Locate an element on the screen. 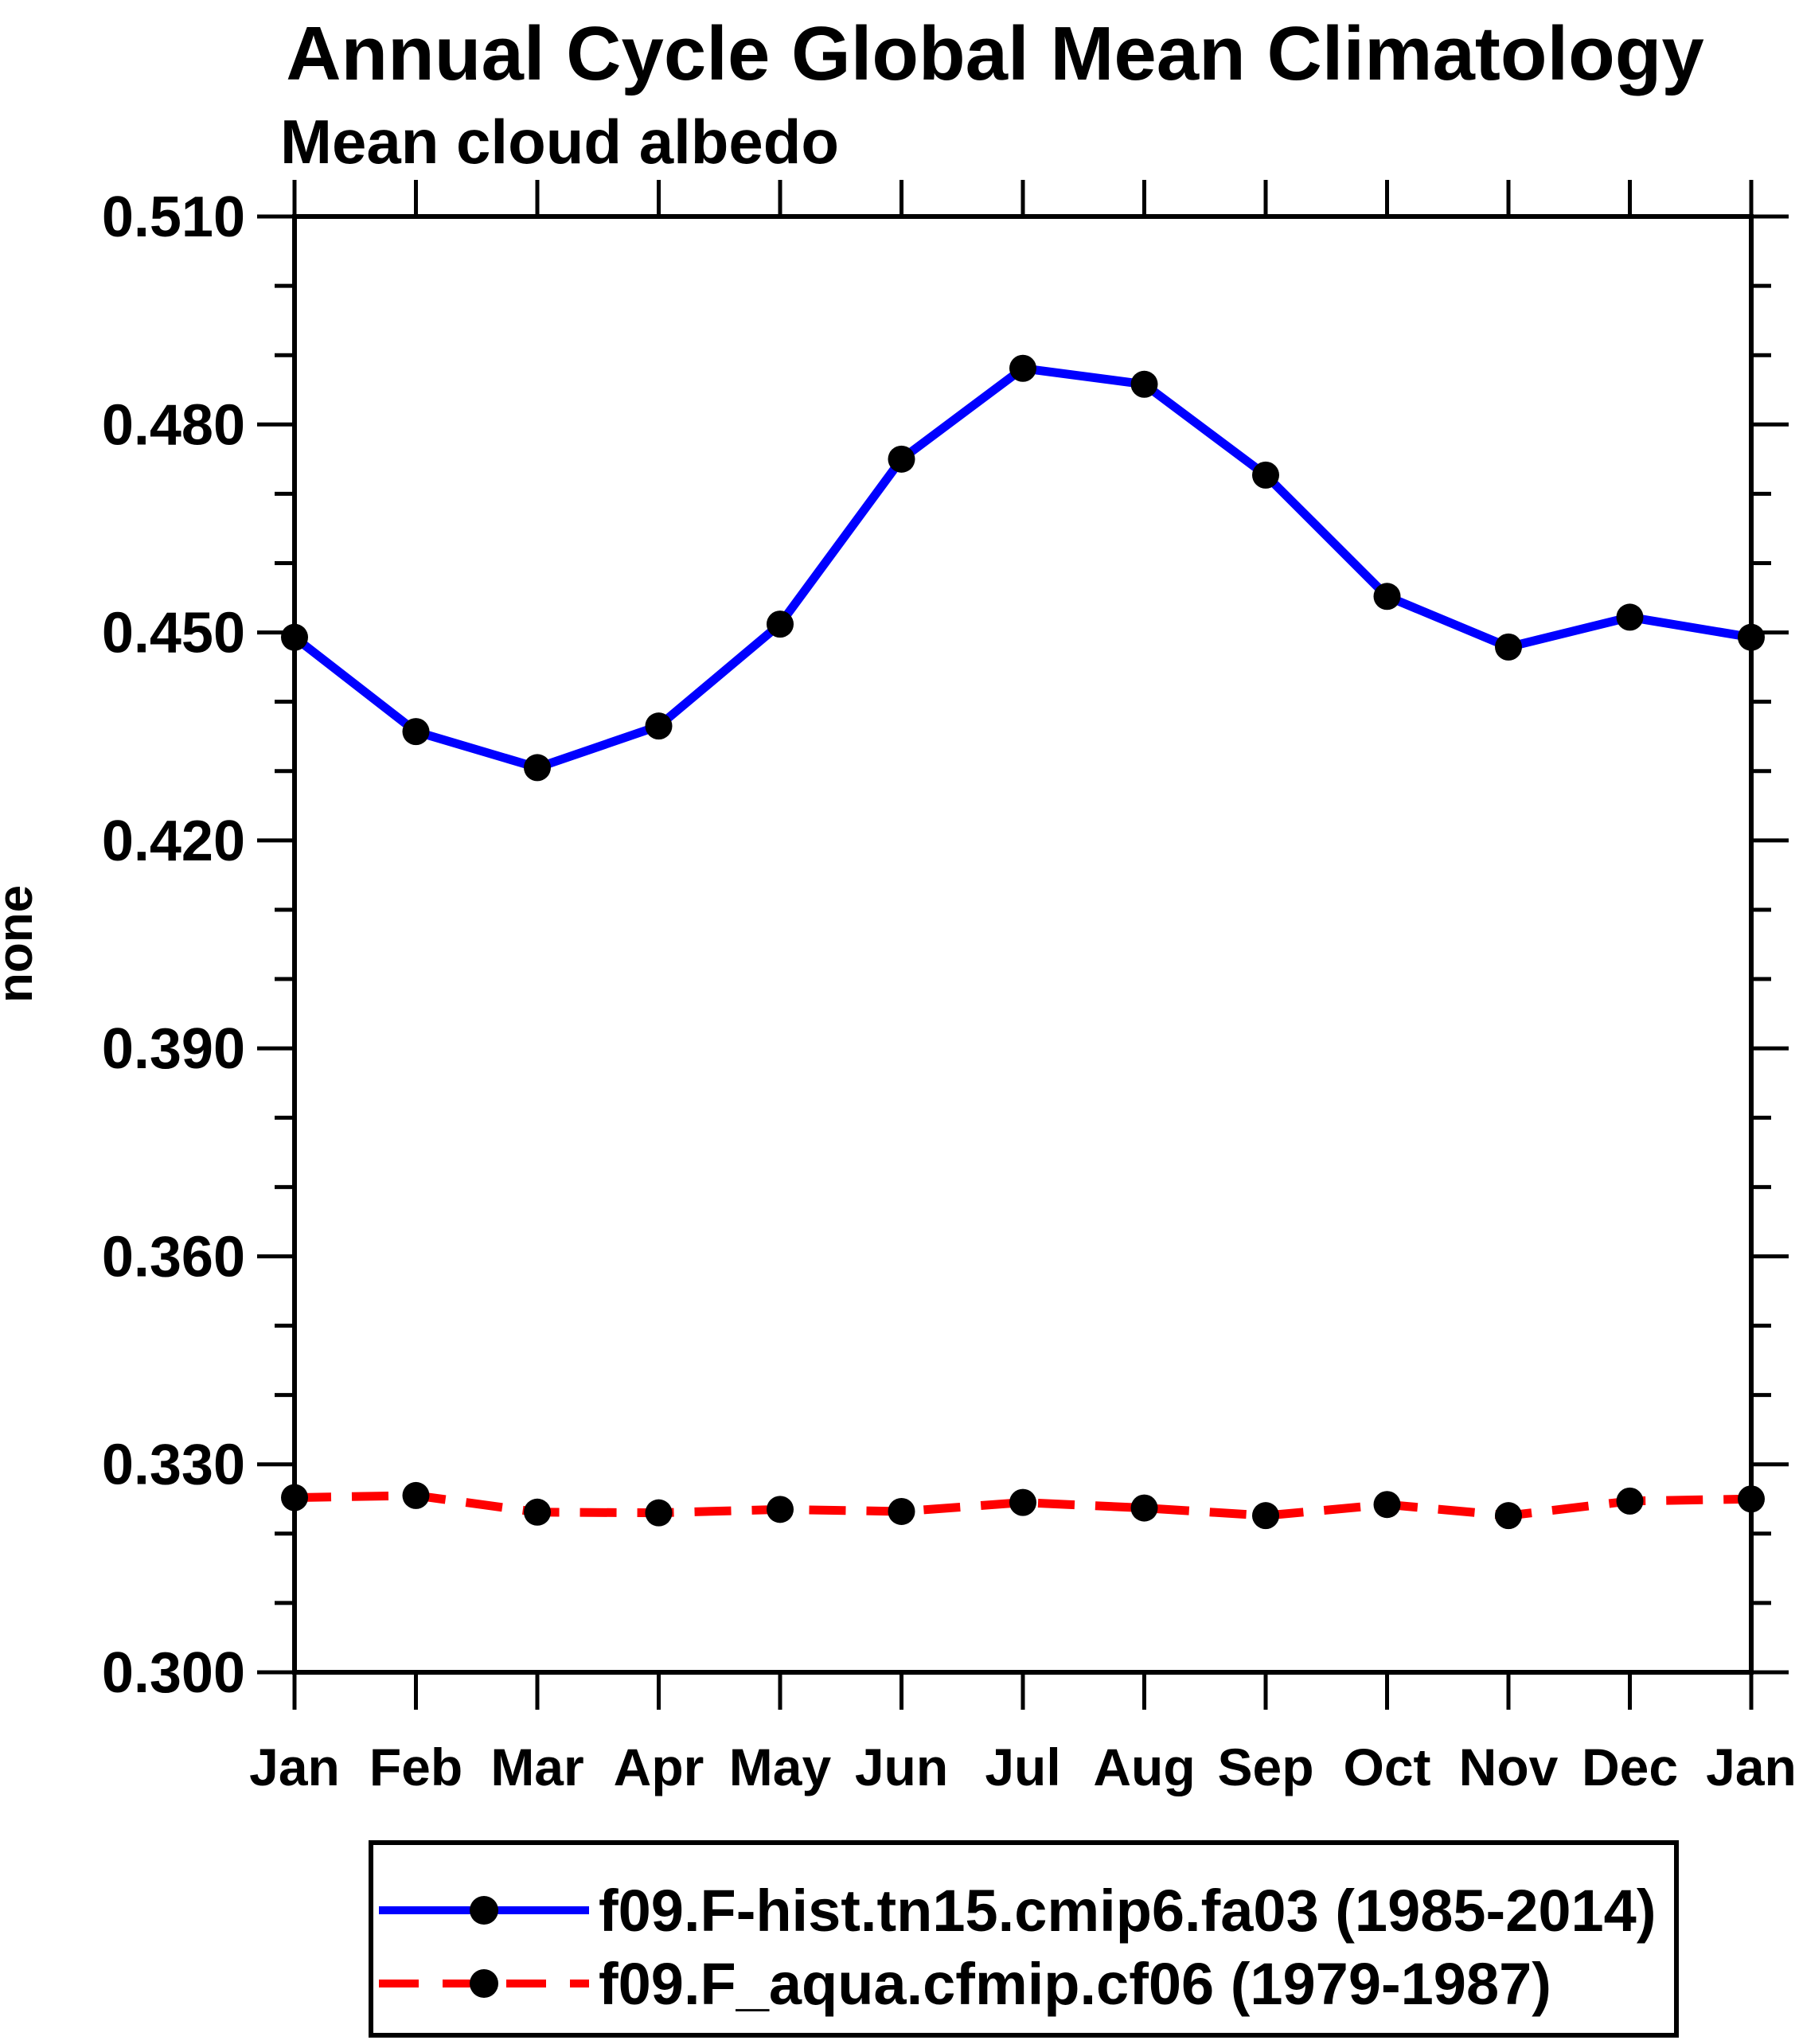  x-tick-label: Mar is located at coordinates (536, 1767).